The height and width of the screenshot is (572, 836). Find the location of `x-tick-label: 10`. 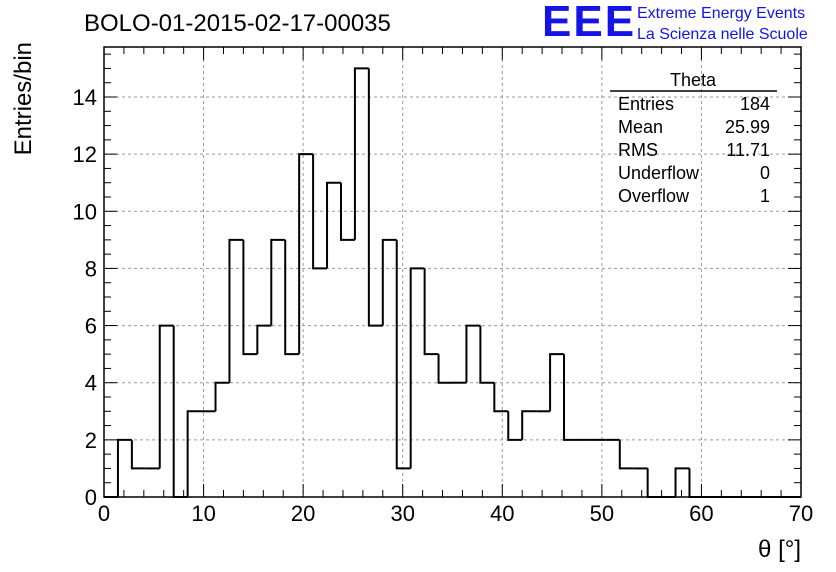

x-tick-label: 10 is located at coordinates (203, 513).